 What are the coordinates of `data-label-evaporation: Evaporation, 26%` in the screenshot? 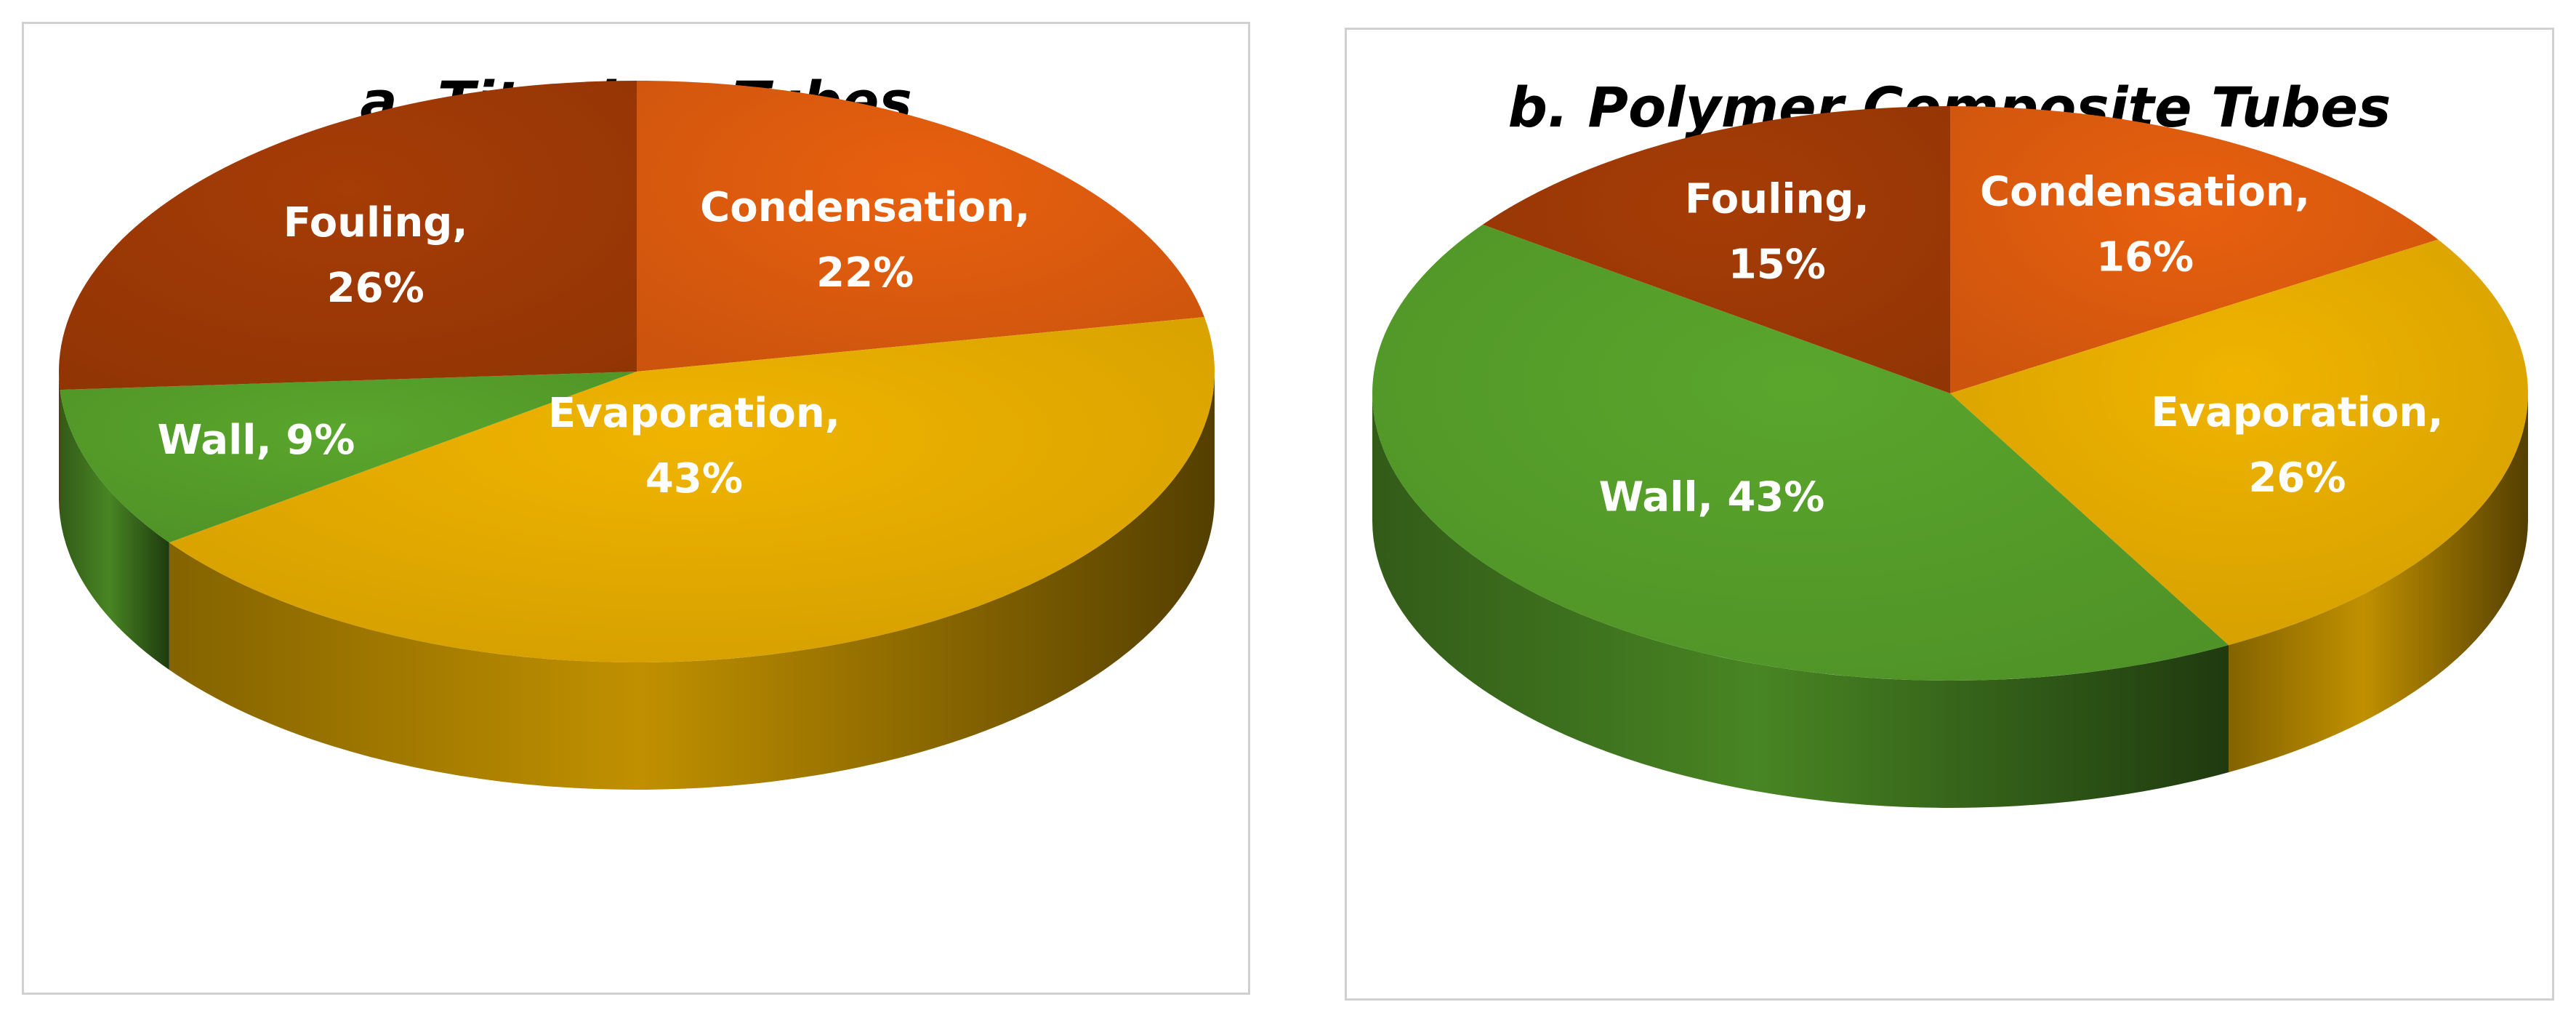 It's located at (2297, 445).